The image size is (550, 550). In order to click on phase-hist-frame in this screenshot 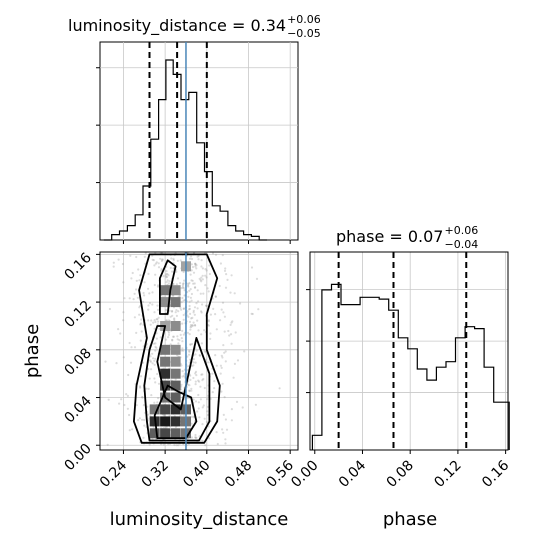, I will do `click(409, 351)`.